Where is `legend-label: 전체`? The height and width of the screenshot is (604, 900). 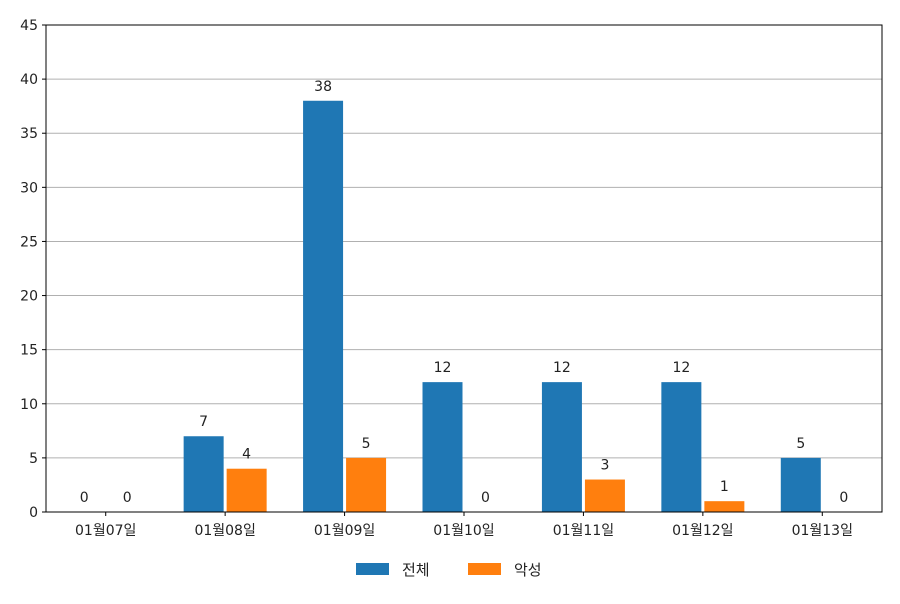 legend-label: 전체 is located at coordinates (416, 570).